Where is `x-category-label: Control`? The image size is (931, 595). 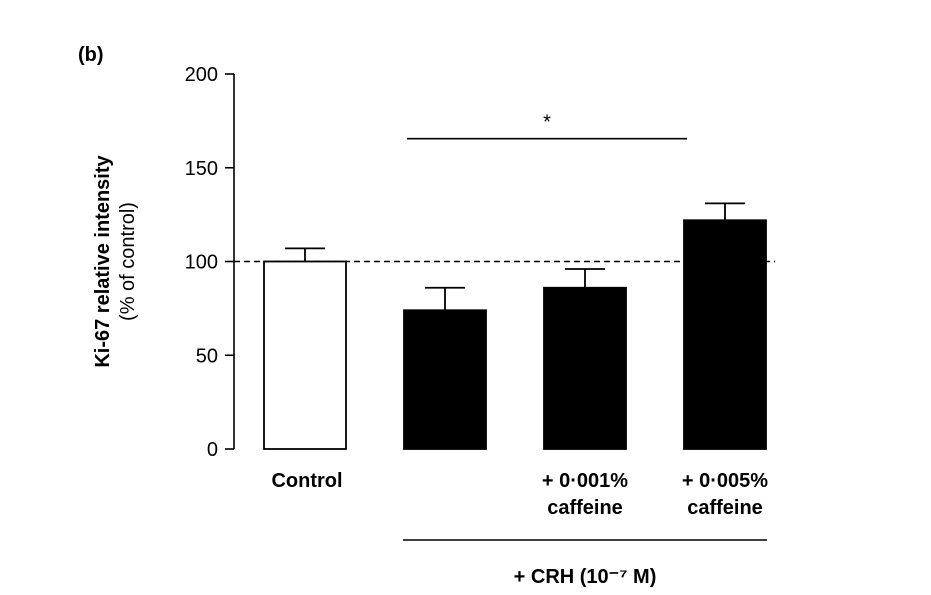 x-category-label: Control is located at coordinates (306, 481).